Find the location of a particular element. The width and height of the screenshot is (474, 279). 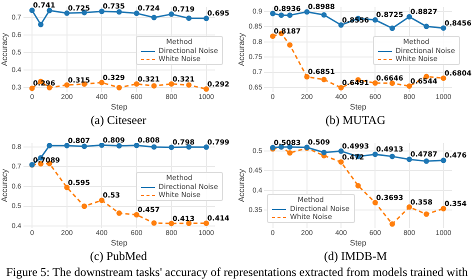

text: (c) PubMed is located at coordinates (118, 256).